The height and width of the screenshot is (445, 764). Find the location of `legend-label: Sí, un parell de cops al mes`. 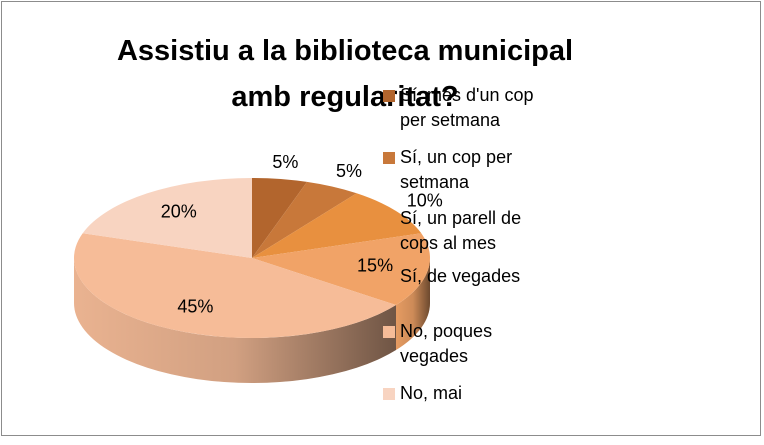

legend-label: Sí, un parell de cops al mes is located at coordinates (461, 230).